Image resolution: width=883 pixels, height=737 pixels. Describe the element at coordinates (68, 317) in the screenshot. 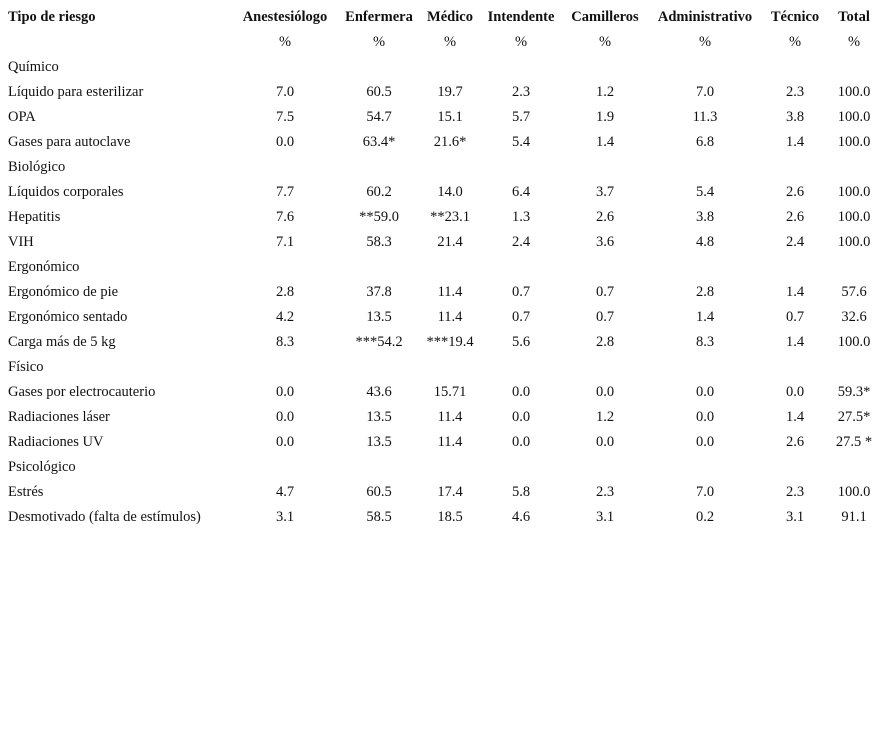

I see `row-label: Ergonómico sentado` at that location.